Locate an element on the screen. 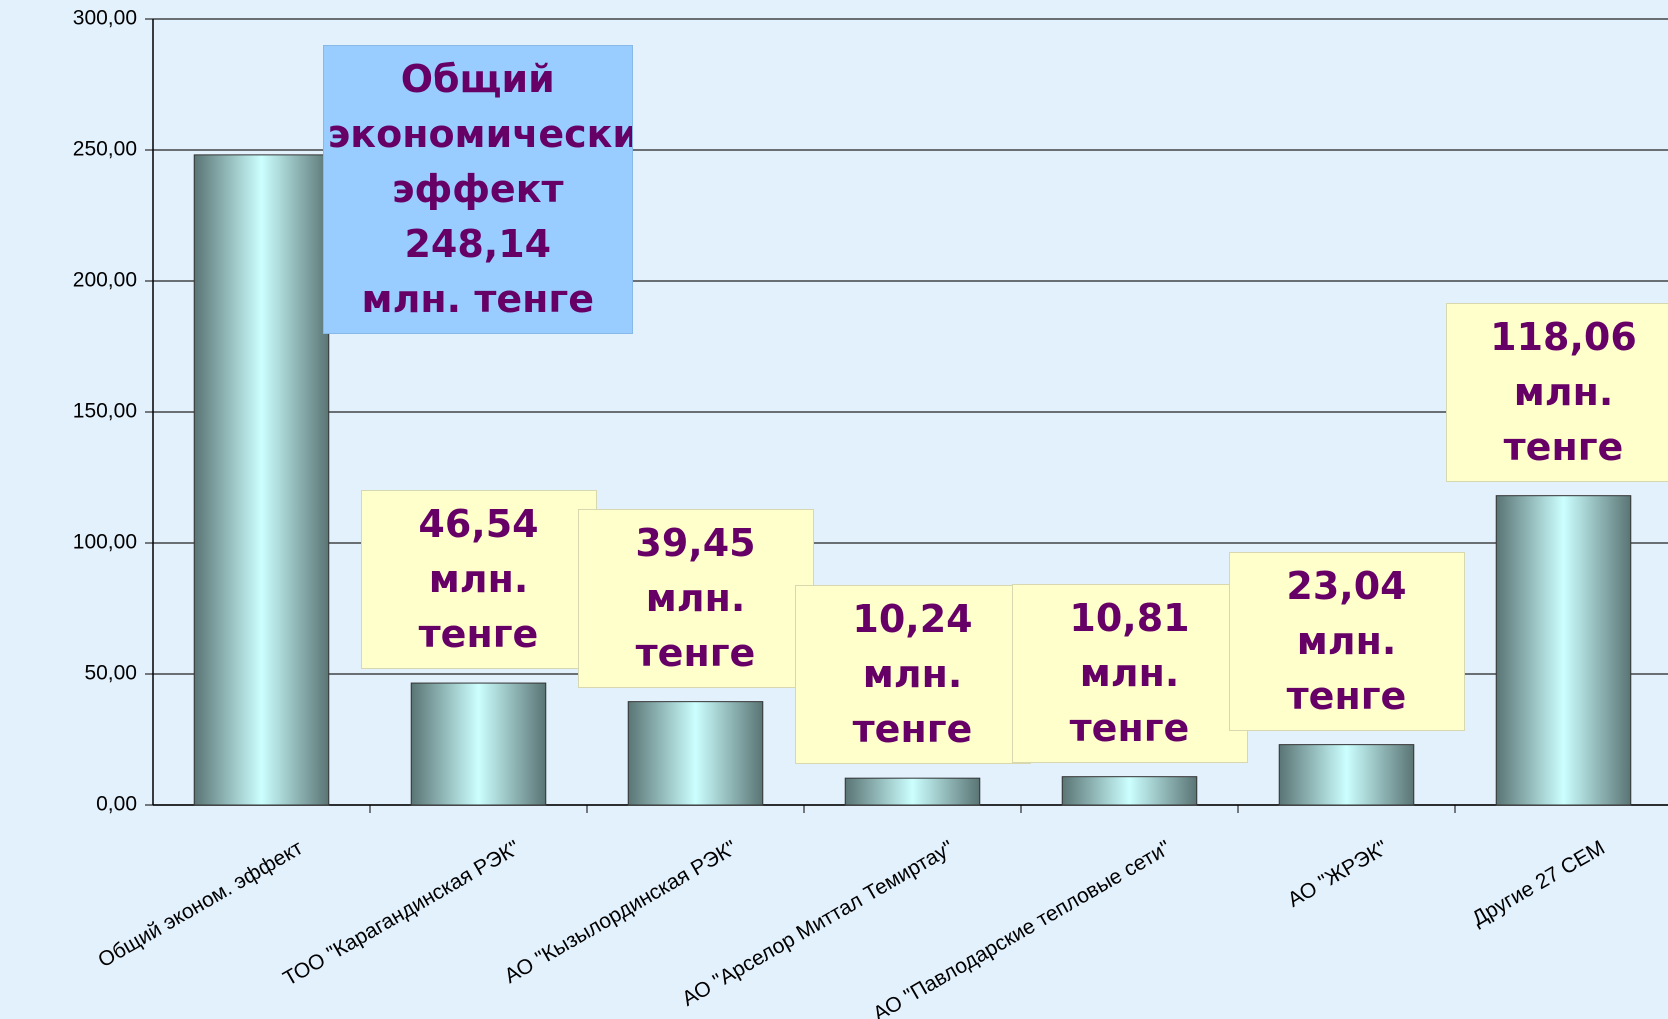 The width and height of the screenshot is (1668, 1019). value-label: 46,54 млн. тенге is located at coordinates (478, 580).